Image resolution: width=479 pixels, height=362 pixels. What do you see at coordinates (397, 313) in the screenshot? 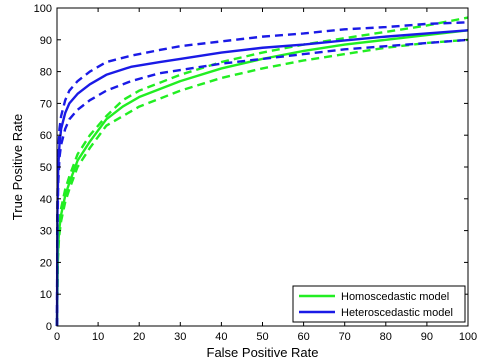
I see `legend-label: Heteroscedastic model` at bounding box center [397, 313].